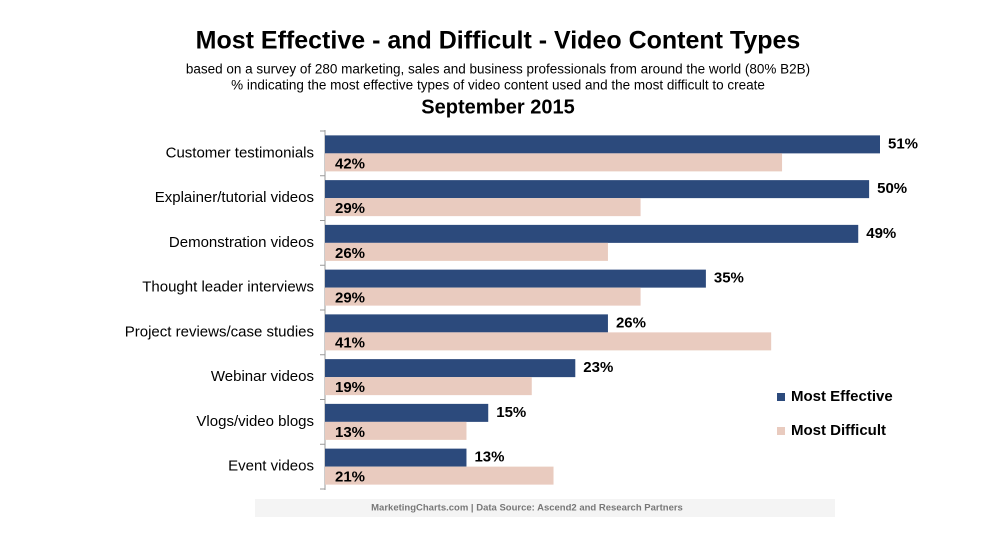  What do you see at coordinates (511, 412) in the screenshot?
I see `value-label: 15%` at bounding box center [511, 412].